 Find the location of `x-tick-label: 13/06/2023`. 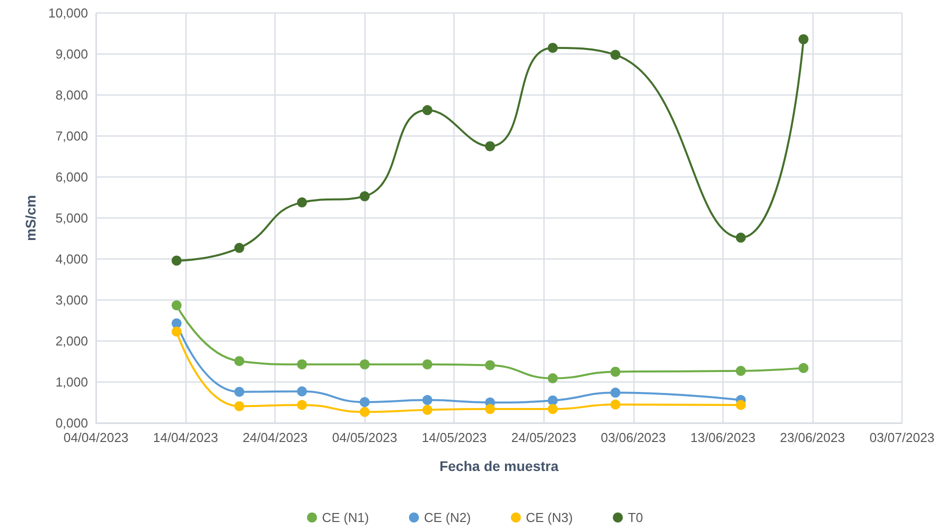

x-tick-label: 13/06/2023 is located at coordinates (723, 437).